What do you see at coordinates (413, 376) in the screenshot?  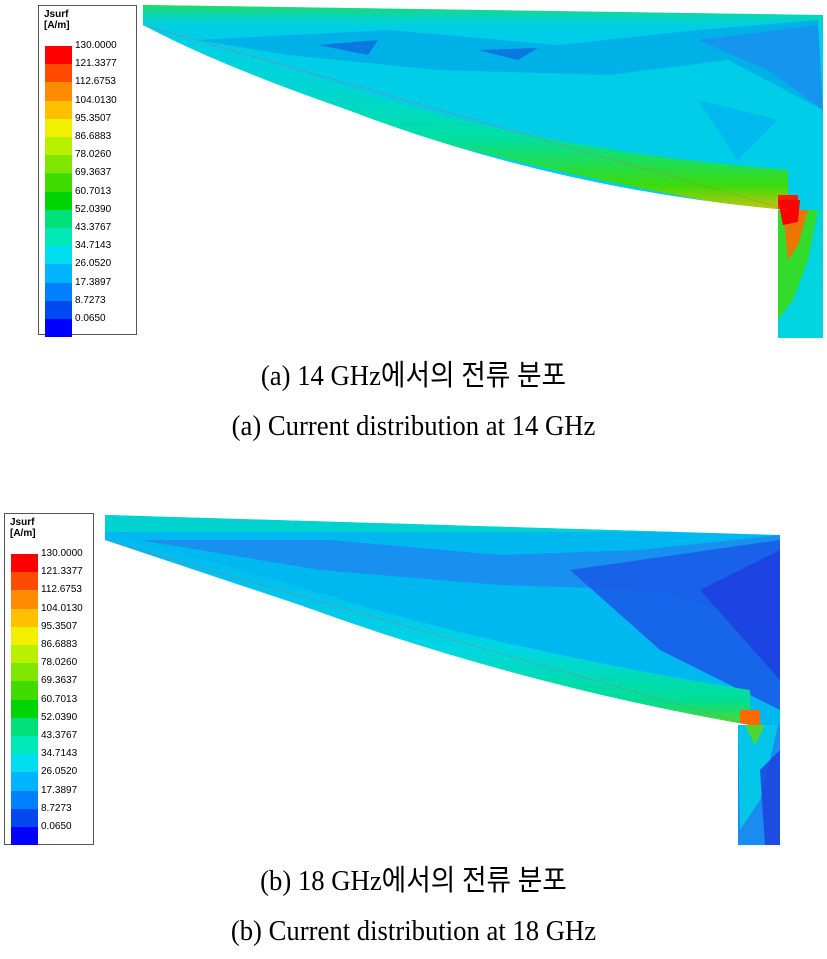 I see `caption-korean: (a) 14 GHz에서의 전류 분포` at bounding box center [413, 376].